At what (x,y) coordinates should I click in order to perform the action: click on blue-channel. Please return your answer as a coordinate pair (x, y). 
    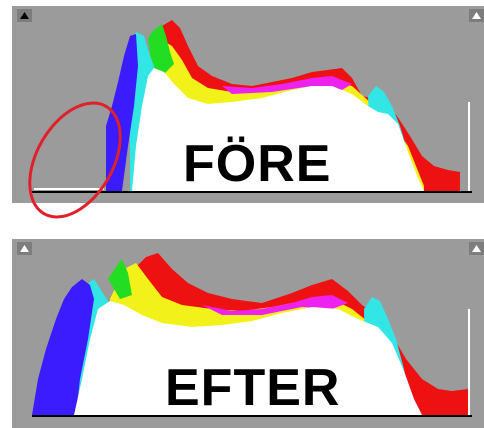
    Looking at the image, I should click on (63, 347).